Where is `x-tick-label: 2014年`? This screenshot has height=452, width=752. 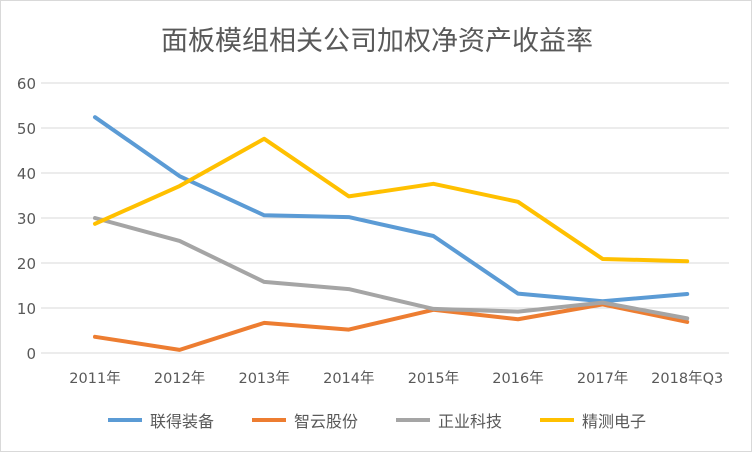
x-tick-label: 2014年 is located at coordinates (348, 378).